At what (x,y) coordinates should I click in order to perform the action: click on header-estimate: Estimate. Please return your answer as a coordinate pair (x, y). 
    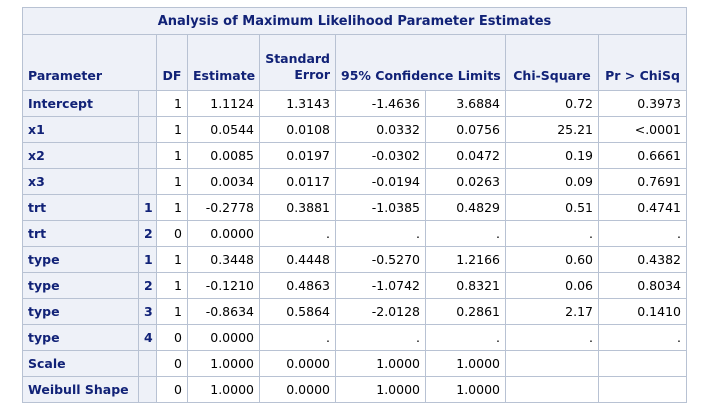
    Looking at the image, I should click on (223, 62).